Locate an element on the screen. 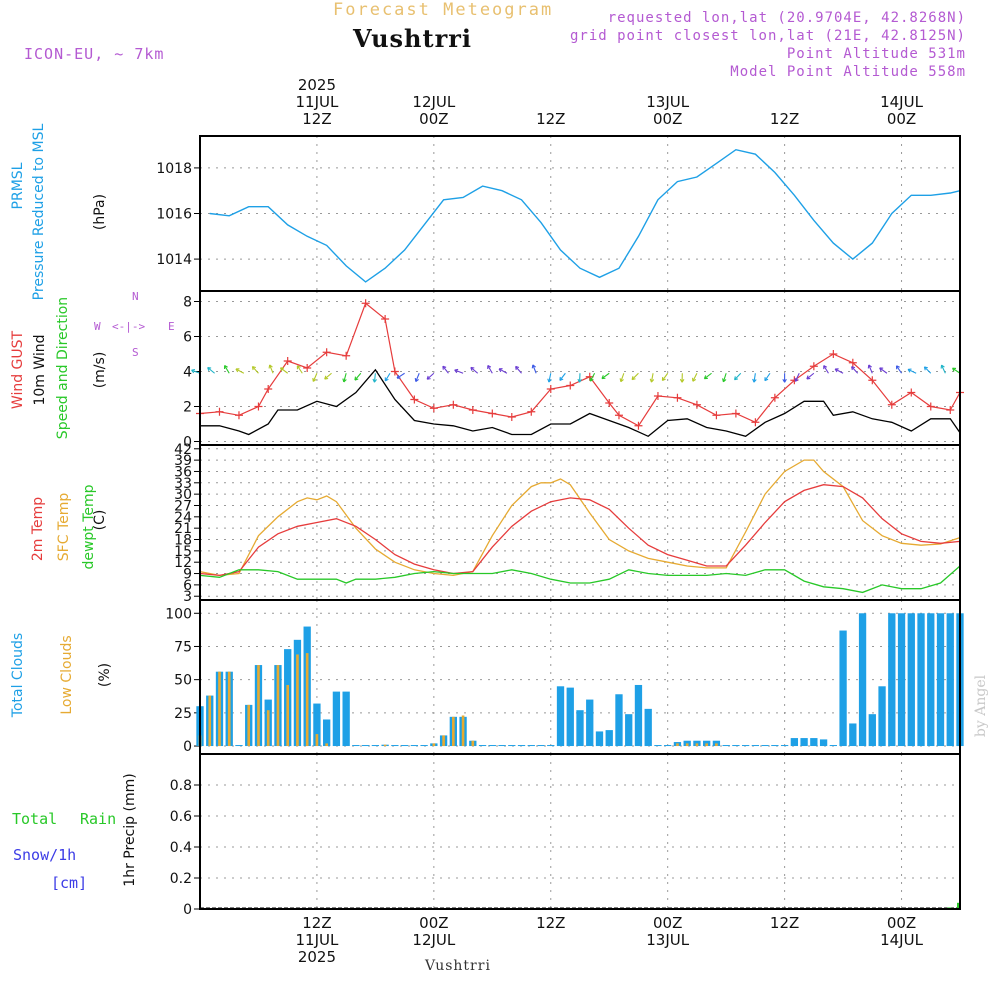  y-tick-label: 0.4 is located at coordinates (181, 848).